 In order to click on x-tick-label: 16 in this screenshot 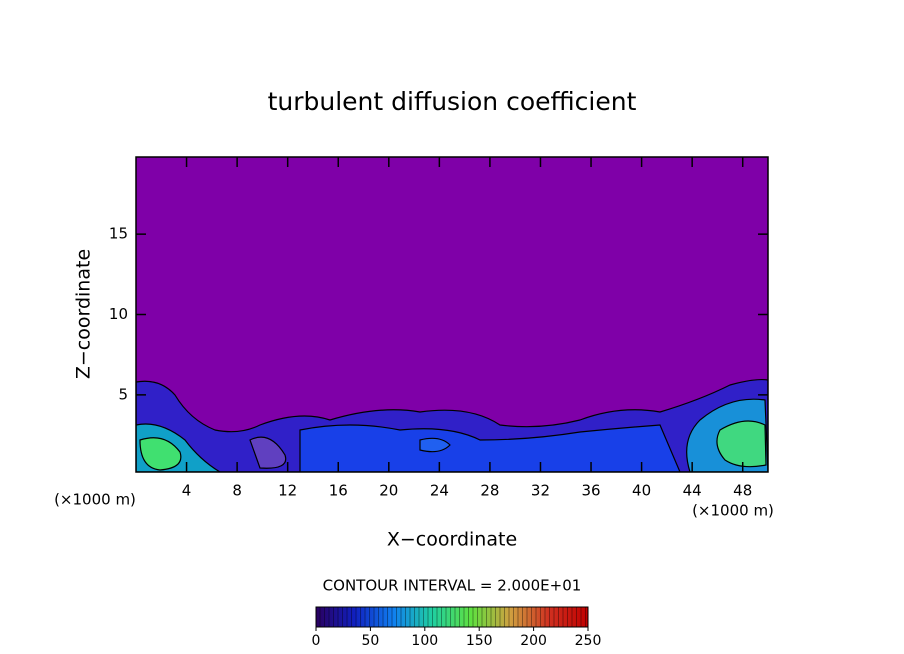, I will do `click(338, 491)`.